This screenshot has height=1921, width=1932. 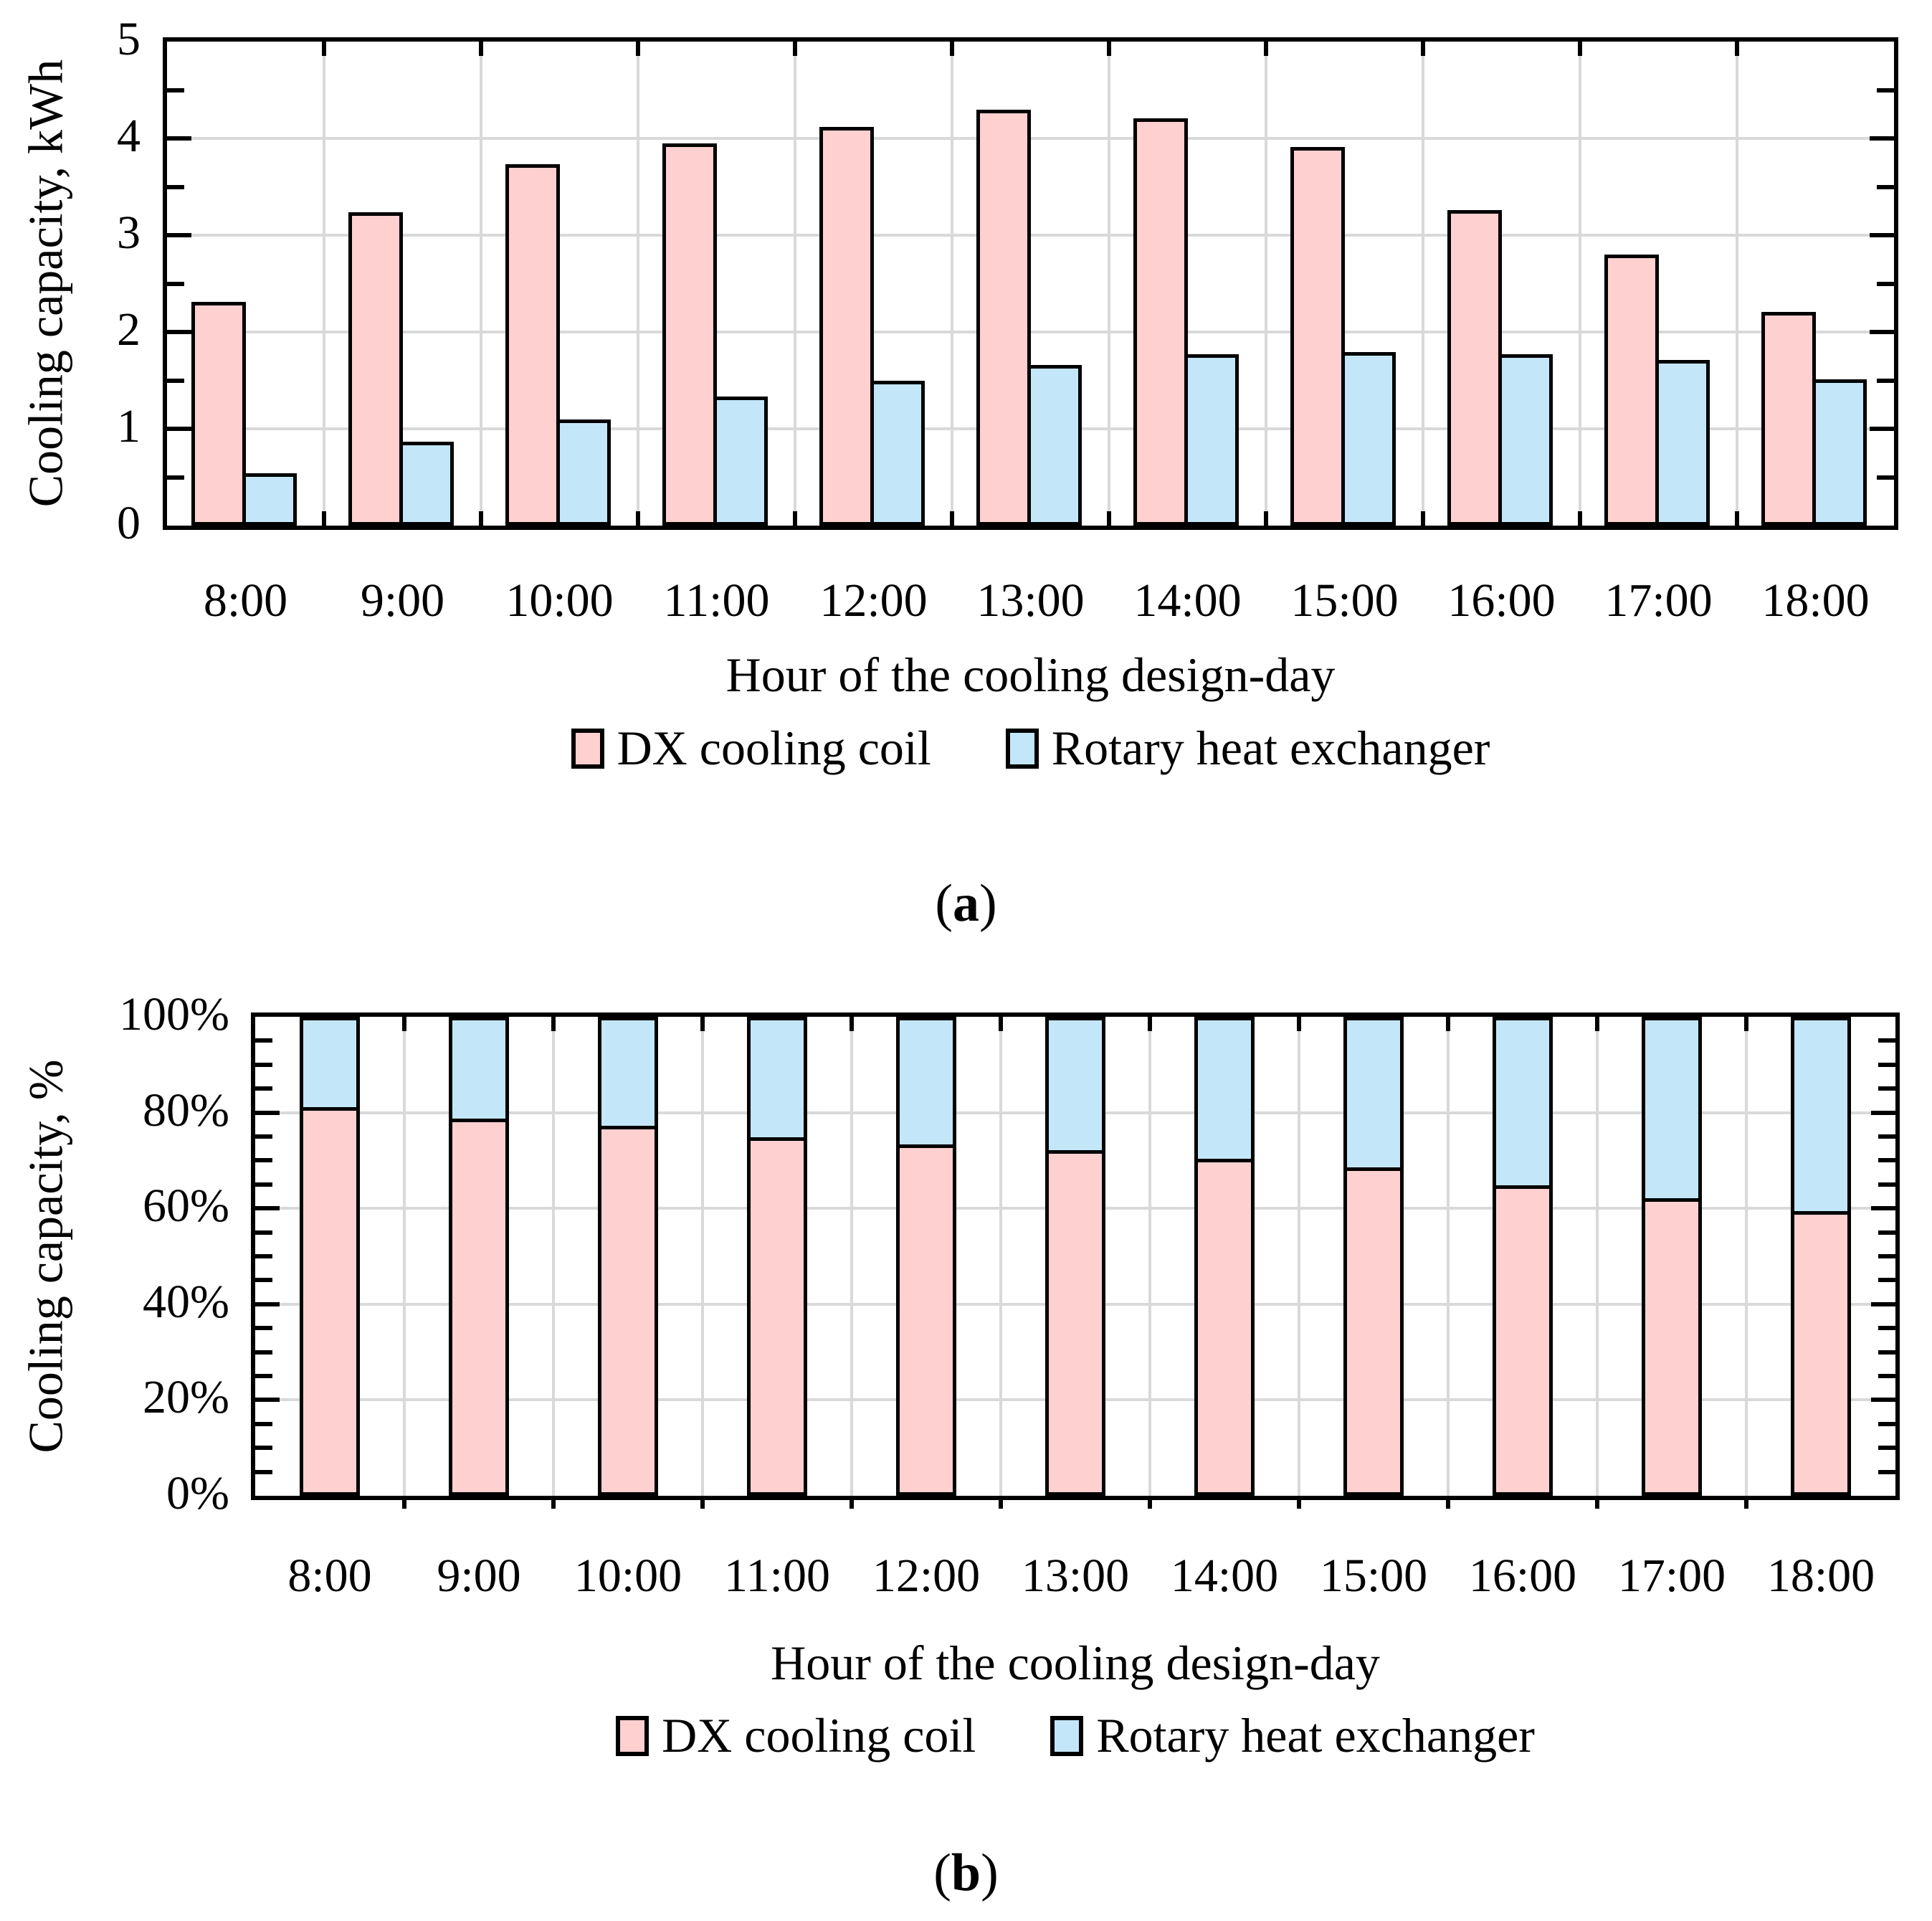 I want to click on chart-b-legend-item-dx: DX cooling coil, so click(x=796, y=1735).